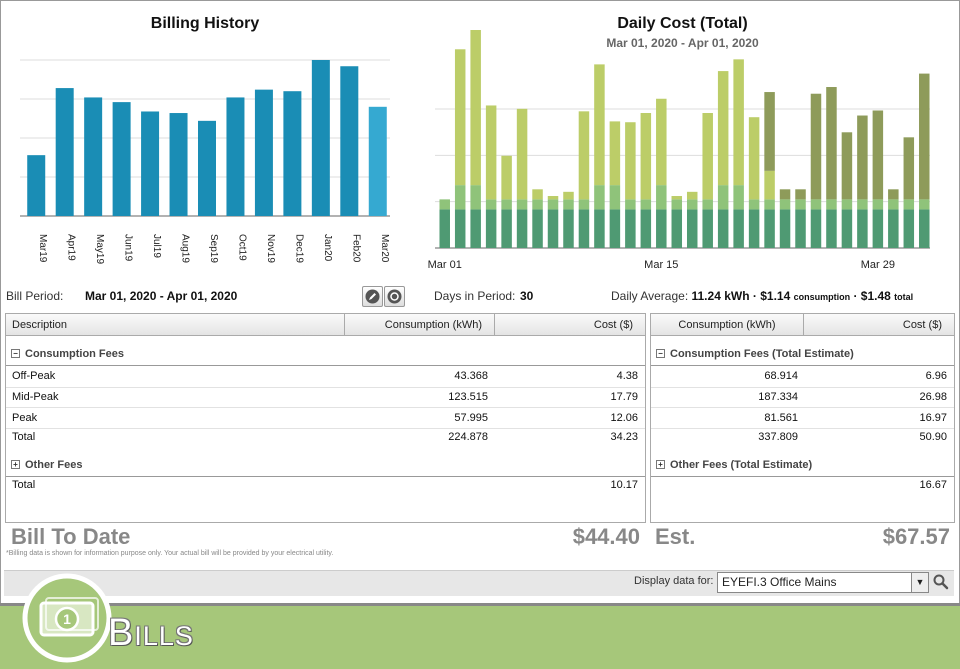 This screenshot has width=960, height=669. What do you see at coordinates (67, 354) in the screenshot?
I see `consumption-fees-section: − Consumption Fees` at bounding box center [67, 354].